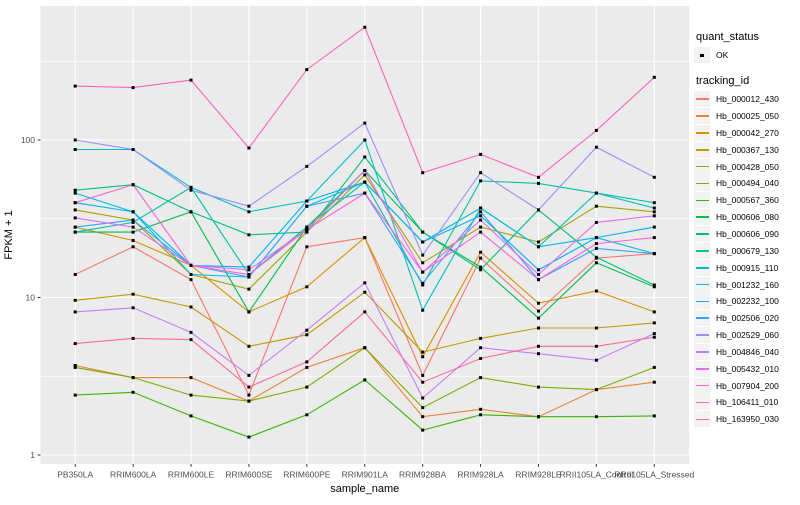 Image resolution: width=800 pixels, height=505 pixels. I want to click on legend-item-label: Hb_106411_010, so click(747, 402).